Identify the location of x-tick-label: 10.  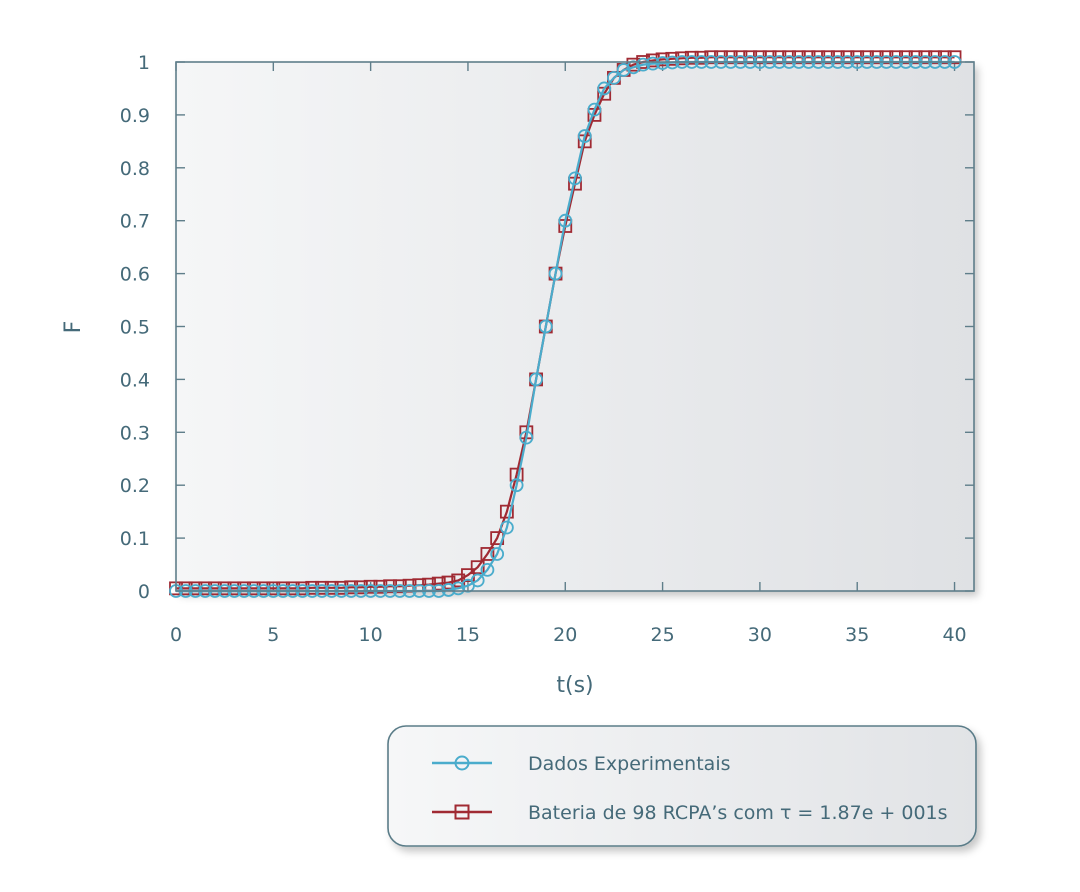
(371, 635).